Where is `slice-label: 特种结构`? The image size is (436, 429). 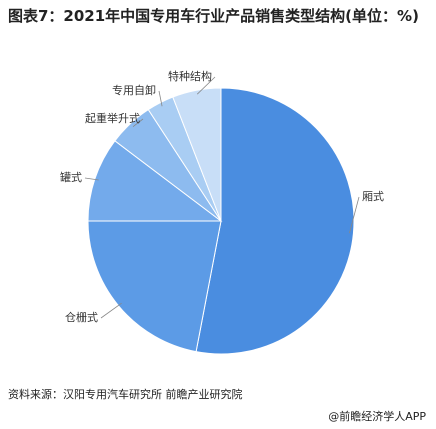
slice-label: 特种结构 is located at coordinates (190, 76).